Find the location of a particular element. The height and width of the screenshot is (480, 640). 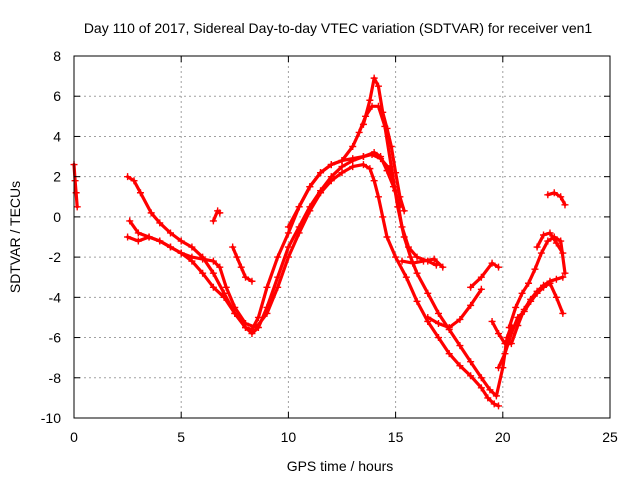

x-tick-label-4: 20 is located at coordinates (503, 437).